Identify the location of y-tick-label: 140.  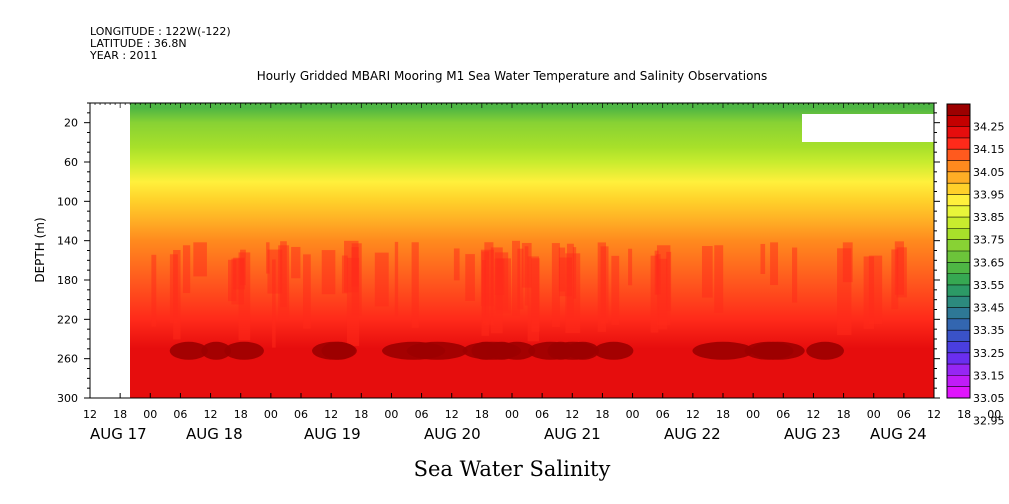
(67, 241).